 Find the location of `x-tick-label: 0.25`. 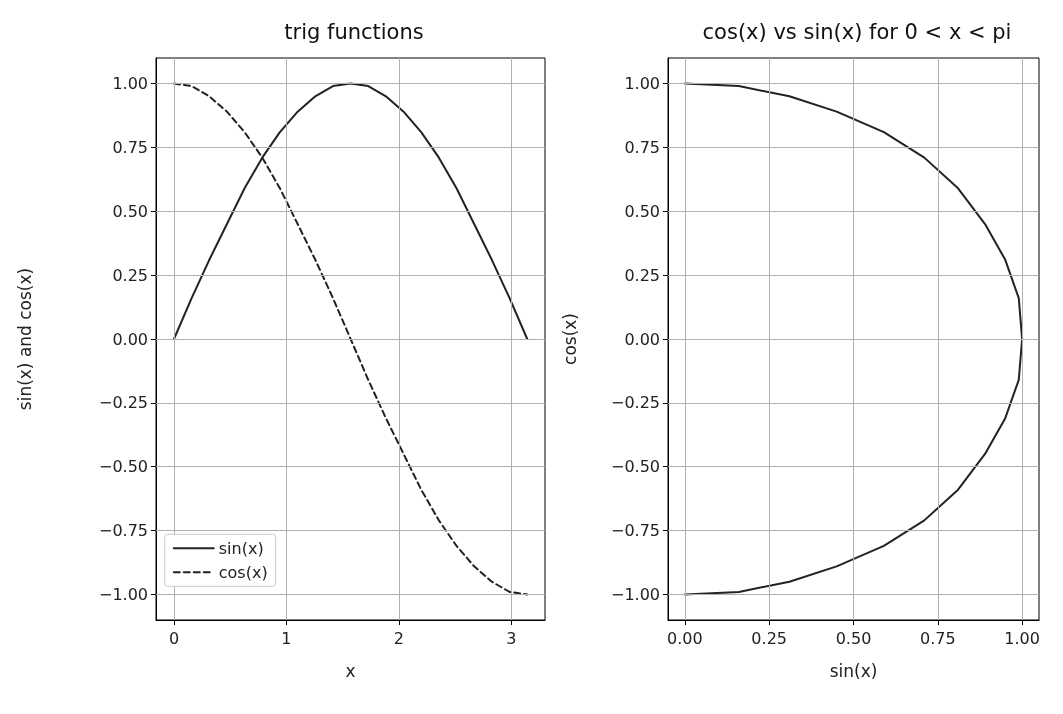

x-tick-label: 0.25 is located at coordinates (769, 638).